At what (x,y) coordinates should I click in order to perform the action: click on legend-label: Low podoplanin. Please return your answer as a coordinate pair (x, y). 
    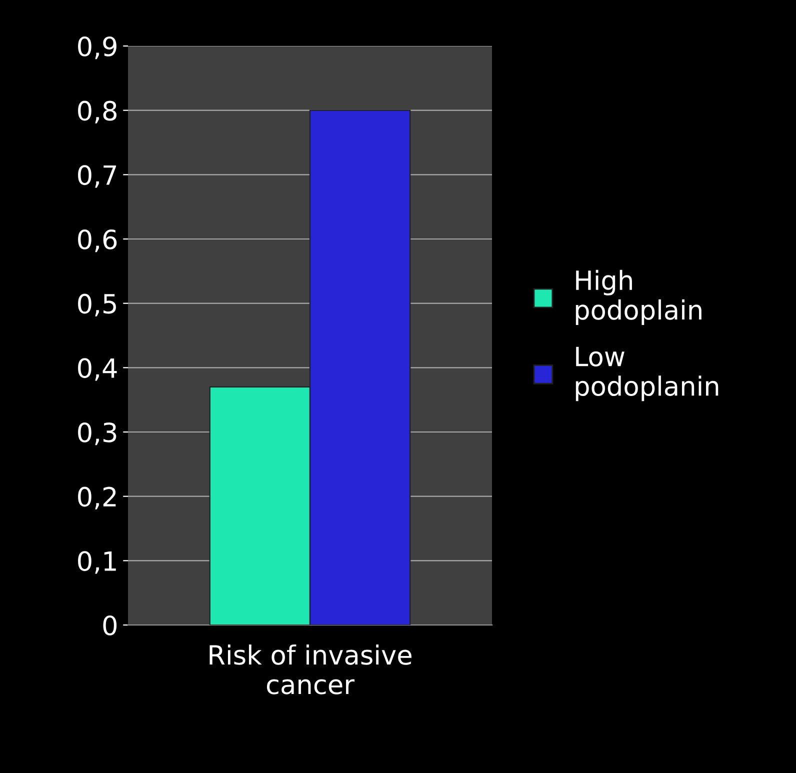
    Looking at the image, I should click on (647, 374).